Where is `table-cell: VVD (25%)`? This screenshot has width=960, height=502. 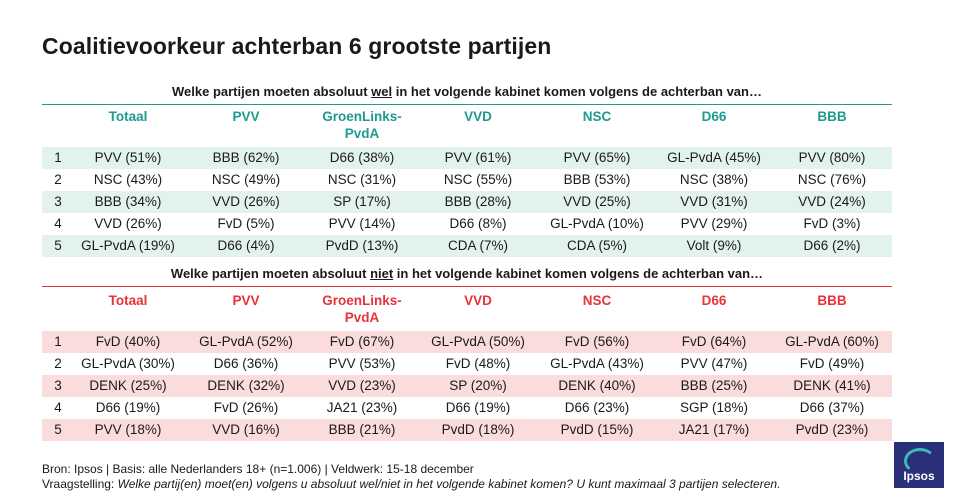
table-cell: VVD (25%) is located at coordinates (597, 201).